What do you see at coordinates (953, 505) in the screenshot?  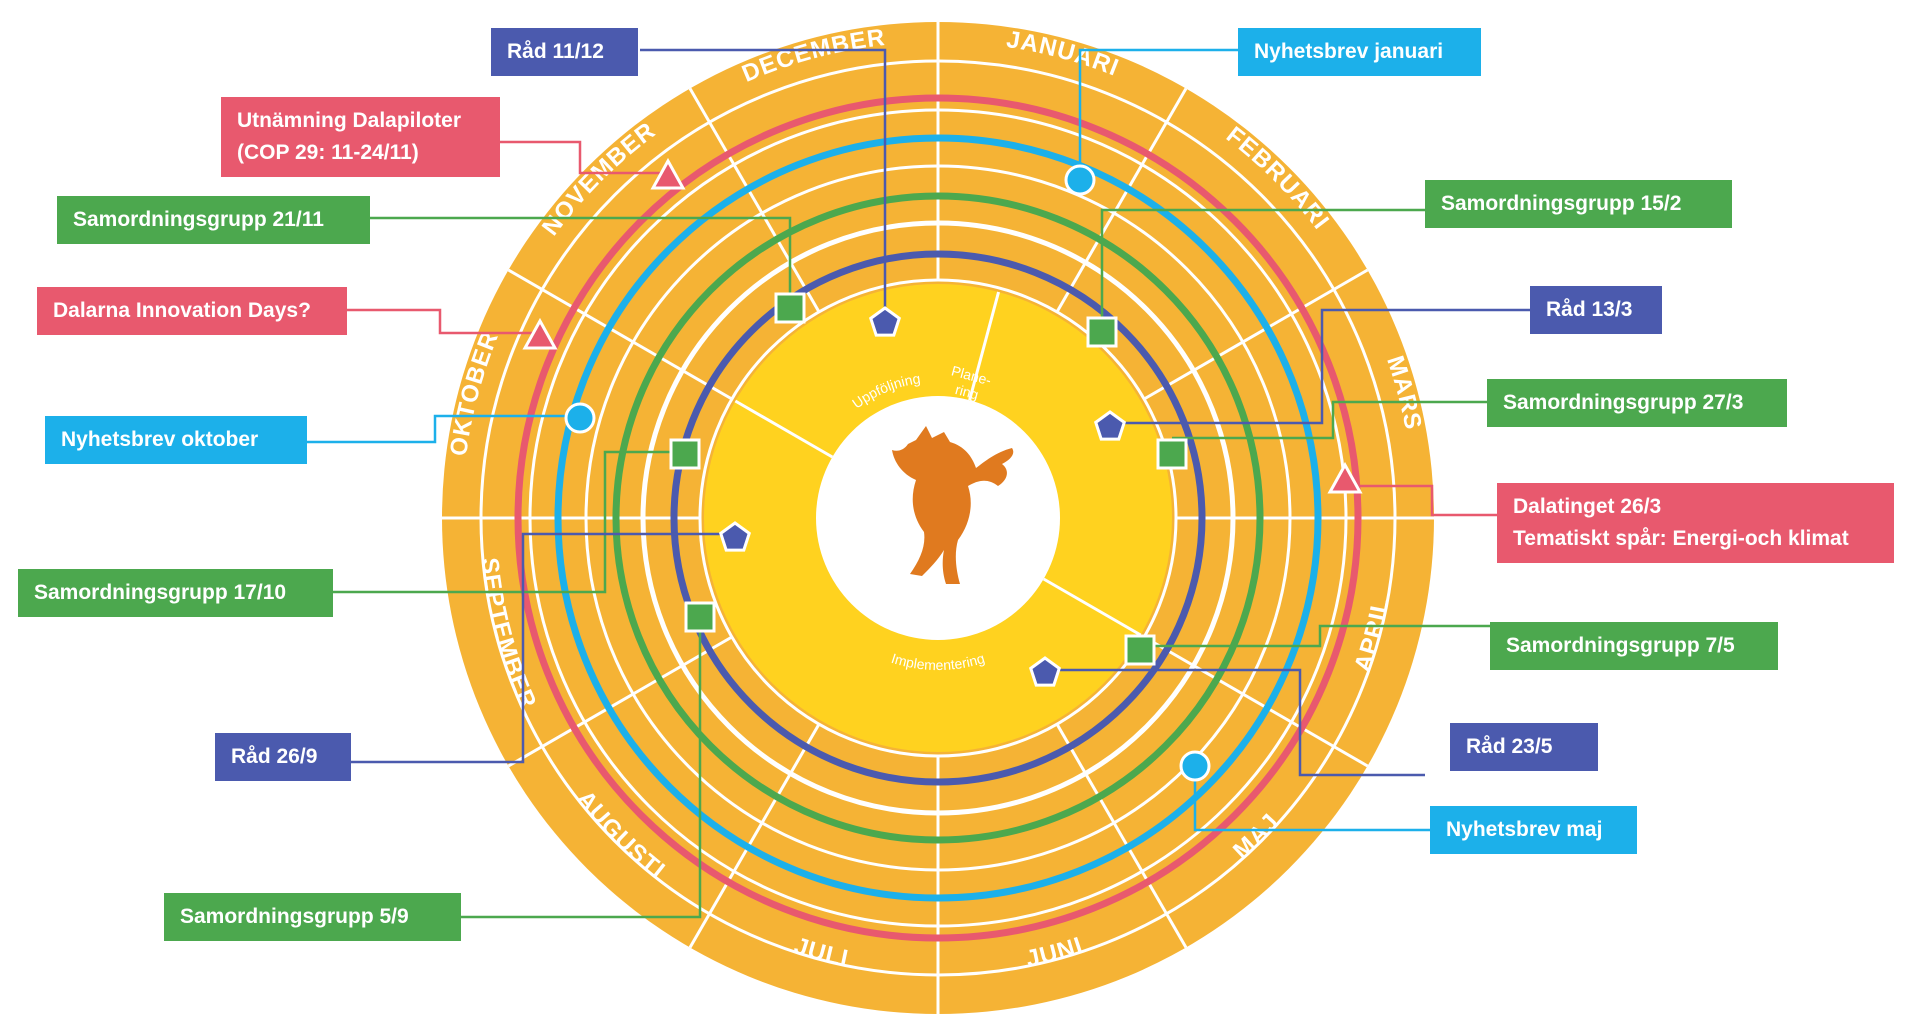 I see `fox-icon` at bounding box center [953, 505].